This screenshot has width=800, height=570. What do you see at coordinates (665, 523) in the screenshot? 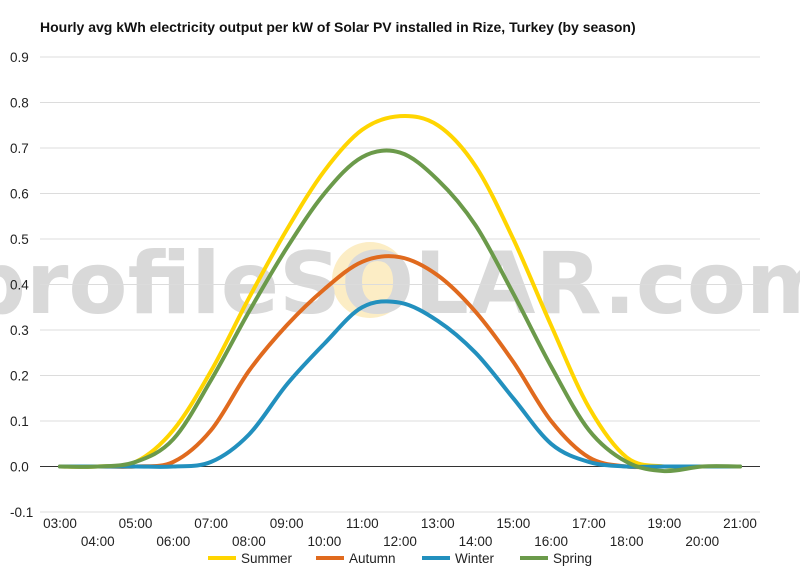
I see `x-tick-label: 19:00` at bounding box center [665, 523].